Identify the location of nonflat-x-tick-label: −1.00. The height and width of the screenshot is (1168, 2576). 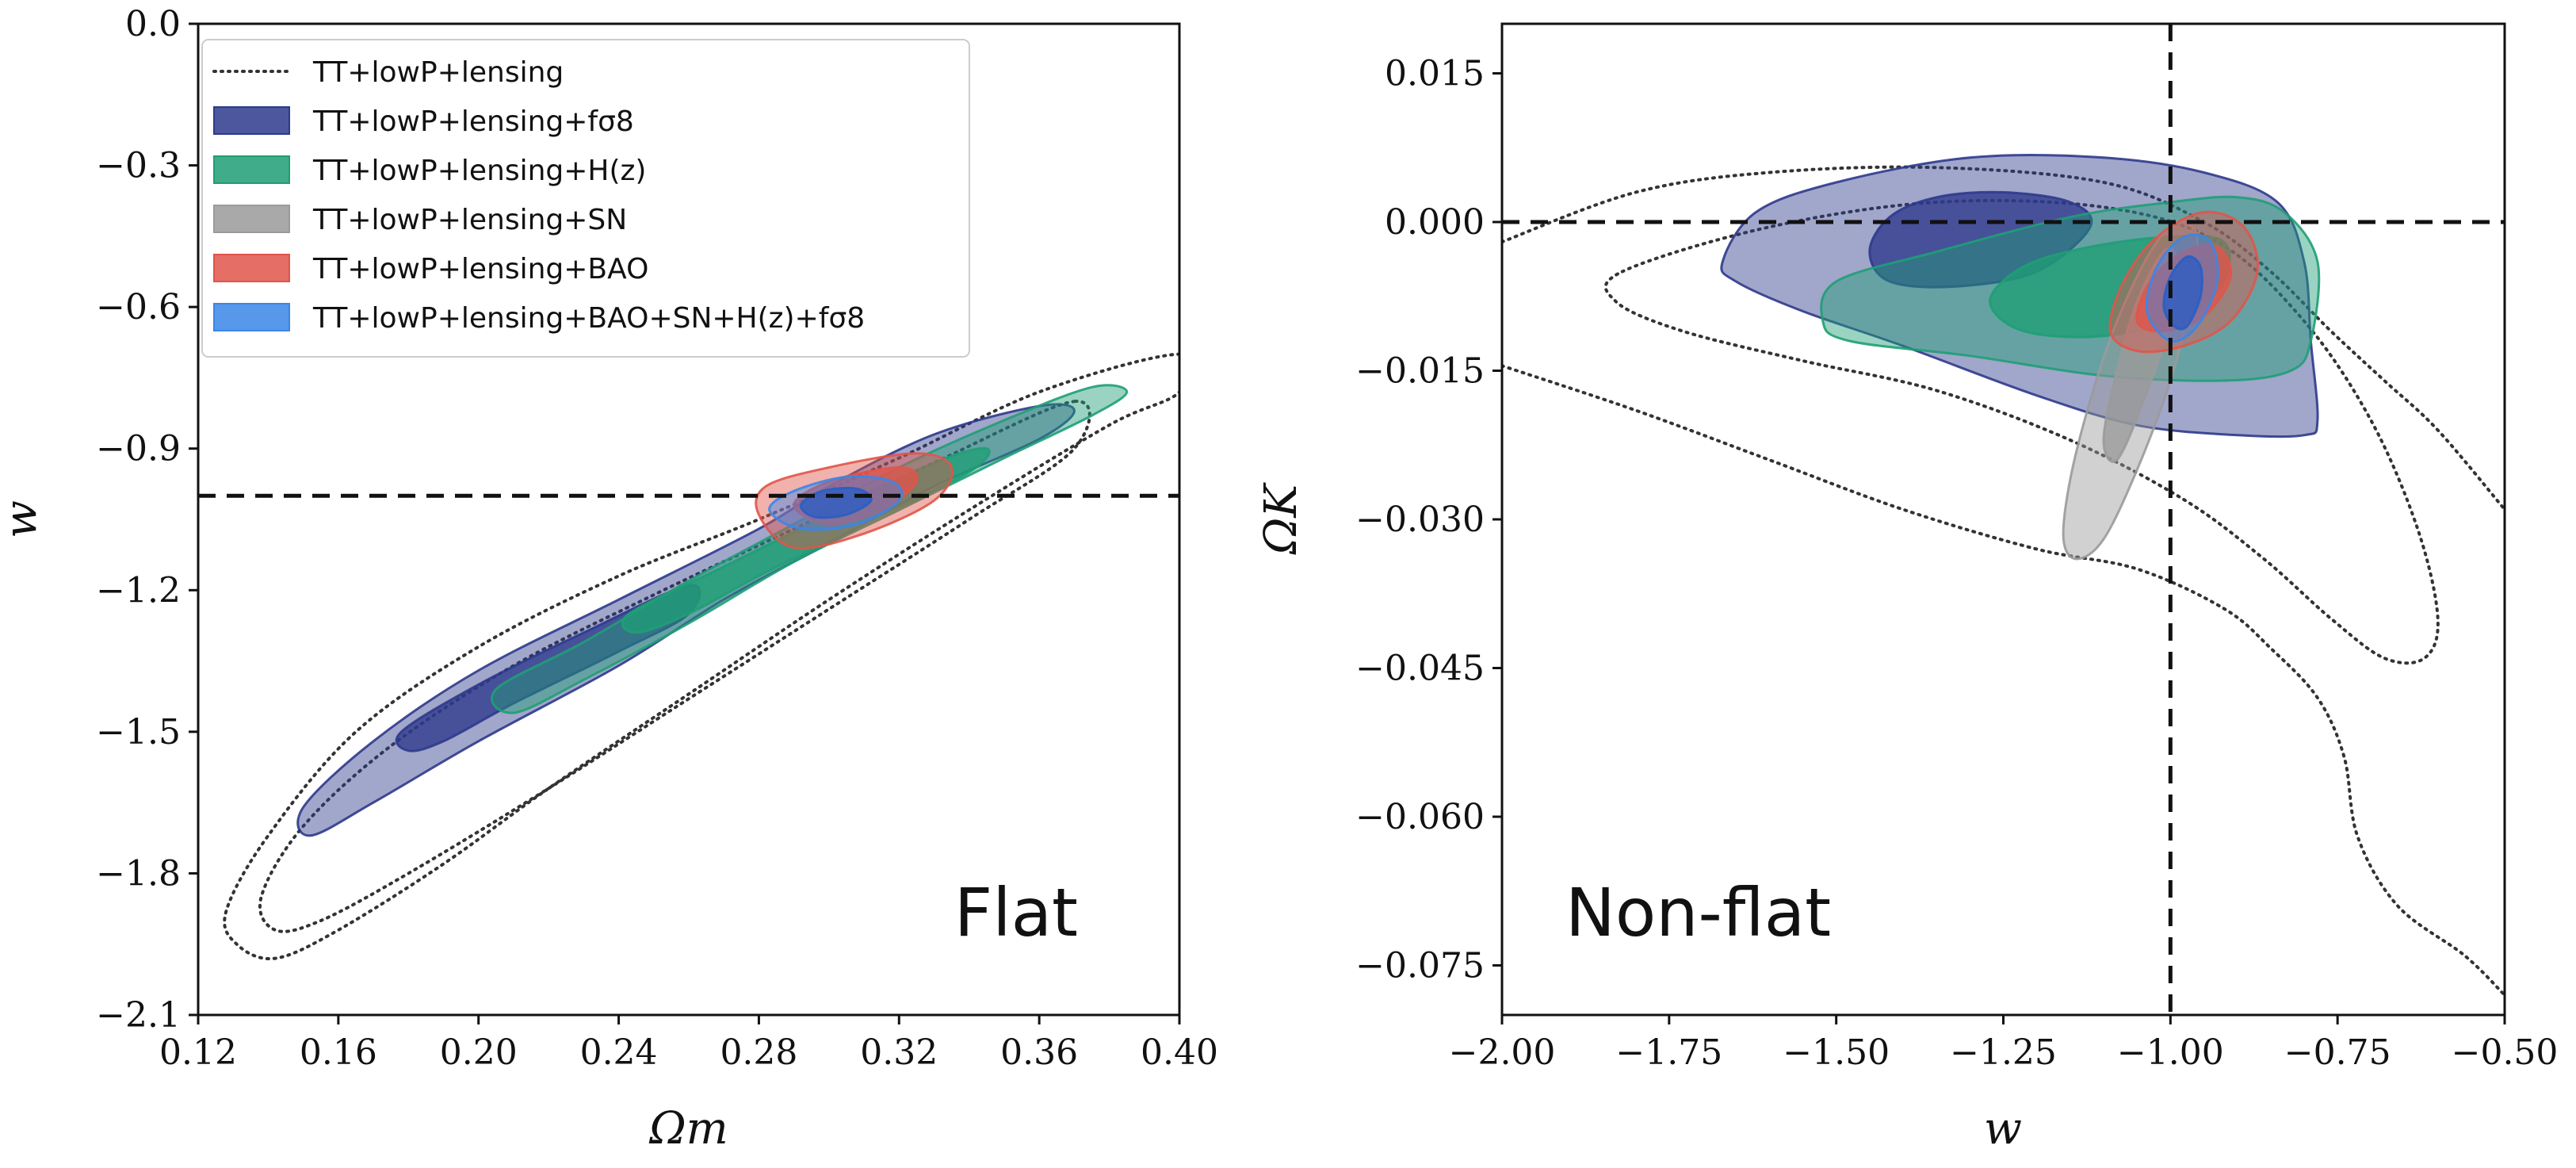
(2170, 1052).